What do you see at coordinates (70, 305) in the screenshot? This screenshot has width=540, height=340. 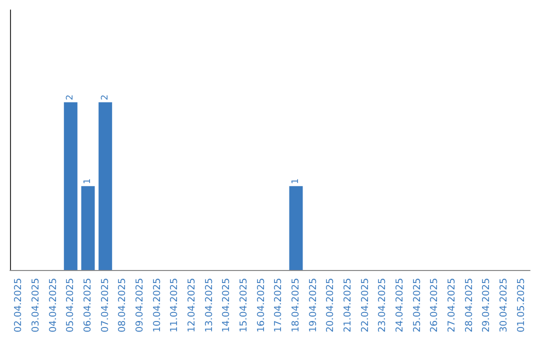 I see `x-tick-label: 05.04.2025` at bounding box center [70, 305].